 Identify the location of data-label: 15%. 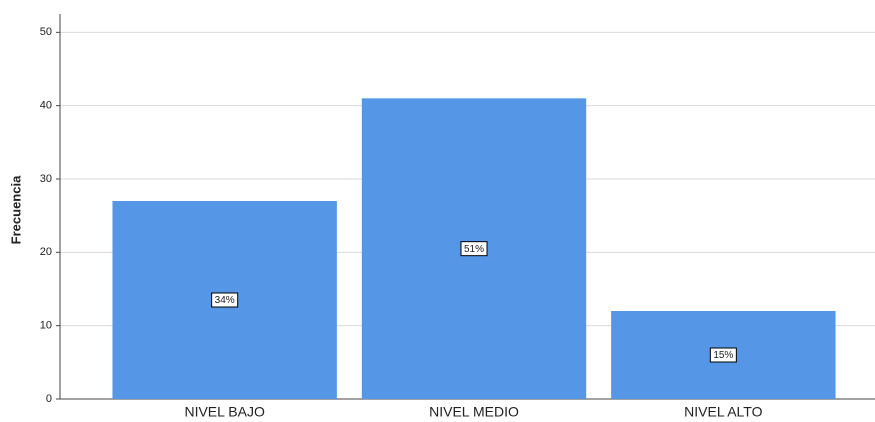
(723, 355).